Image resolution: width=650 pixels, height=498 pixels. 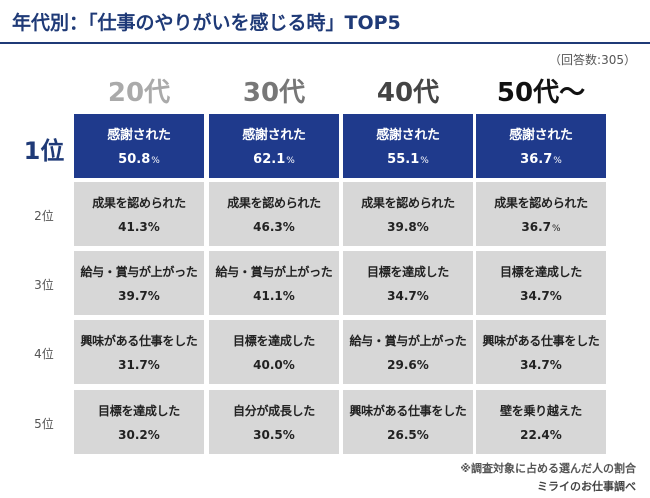 I want to click on rank-label: 3位, so click(x=44, y=285).